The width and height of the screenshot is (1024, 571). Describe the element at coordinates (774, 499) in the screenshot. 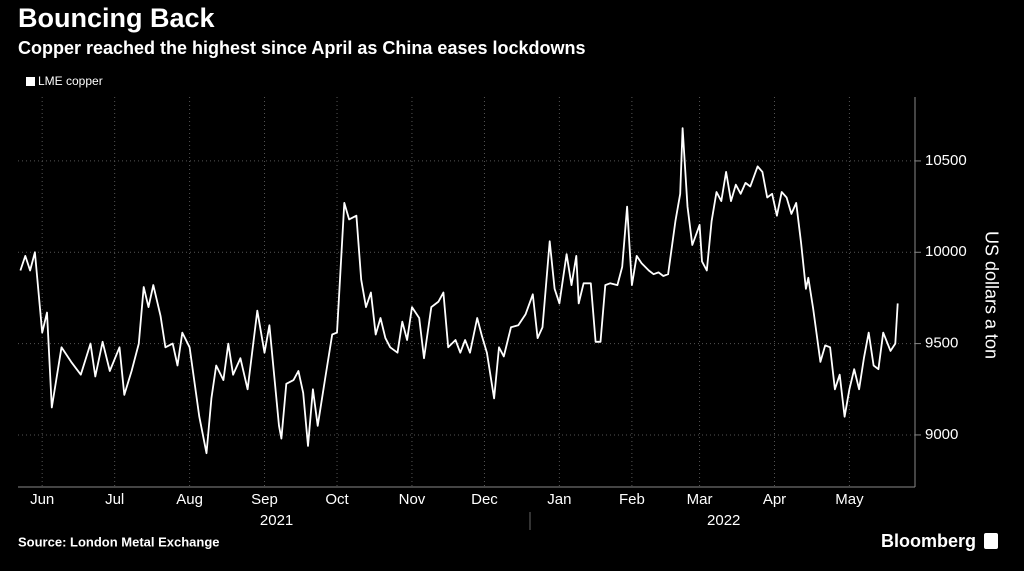

I see `x-tick-label: Apr` at that location.